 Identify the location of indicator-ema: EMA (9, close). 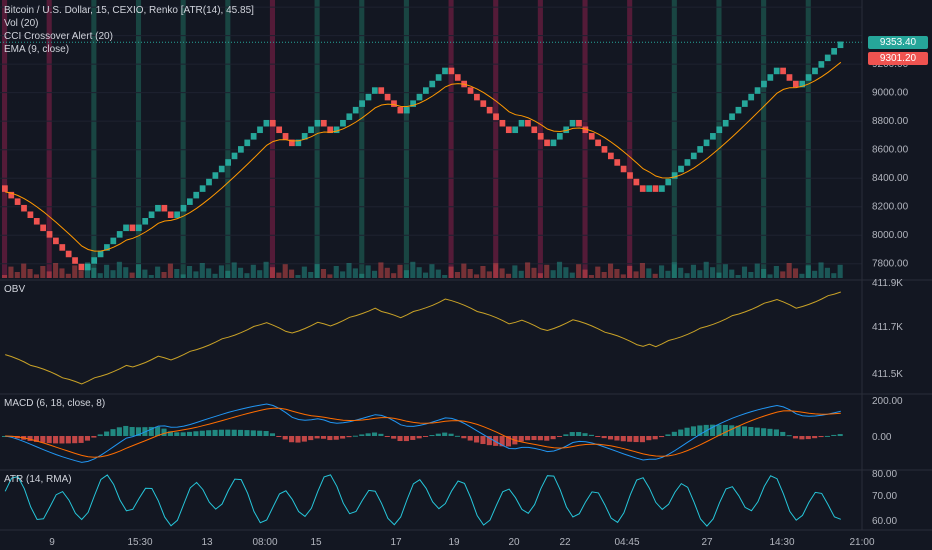
(37, 49).